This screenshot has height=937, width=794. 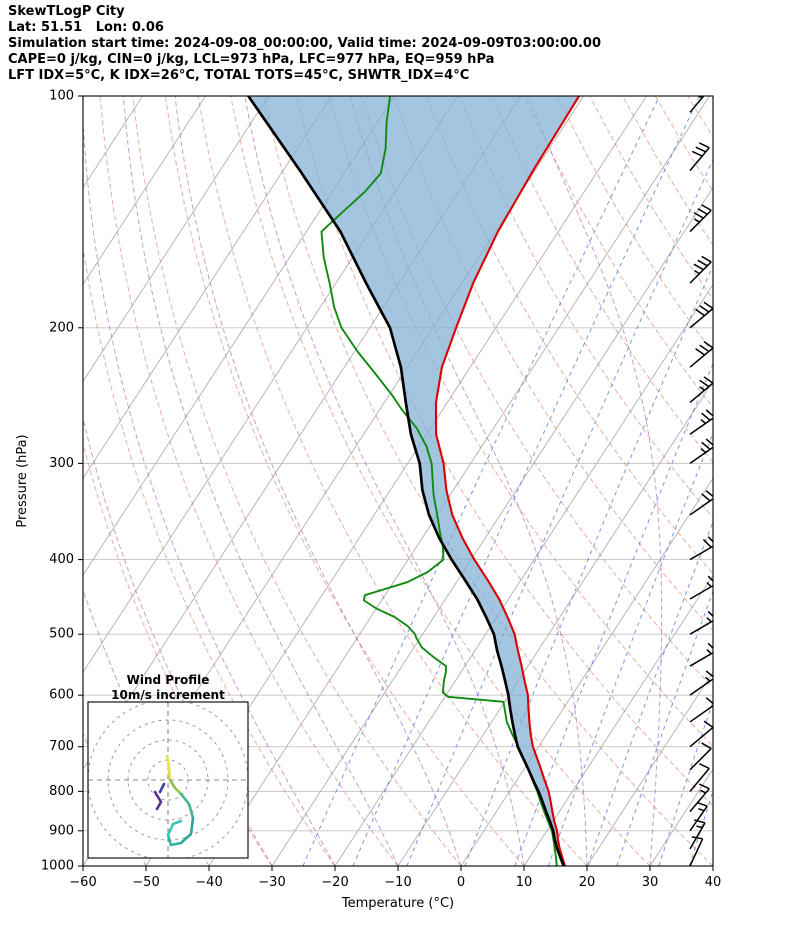 I want to click on x-axis-label: Temperature (°C), so click(x=397, y=903).